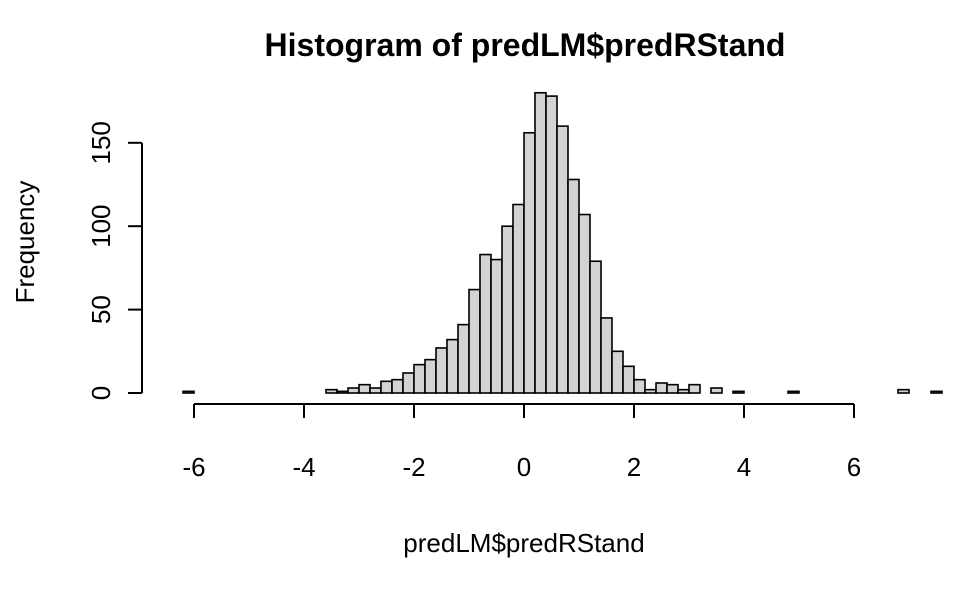  Describe the element at coordinates (25, 242) in the screenshot. I see `y-axis-label: Frequency` at that location.